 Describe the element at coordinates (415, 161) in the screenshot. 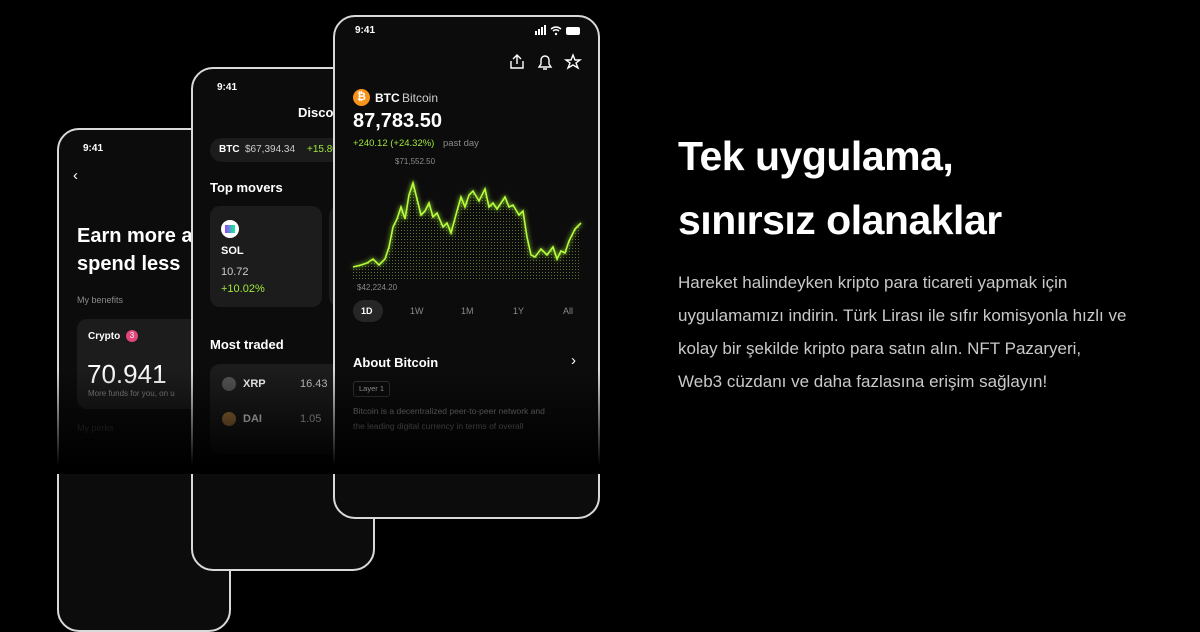

I see `chart-high: $71,552.50` at that location.